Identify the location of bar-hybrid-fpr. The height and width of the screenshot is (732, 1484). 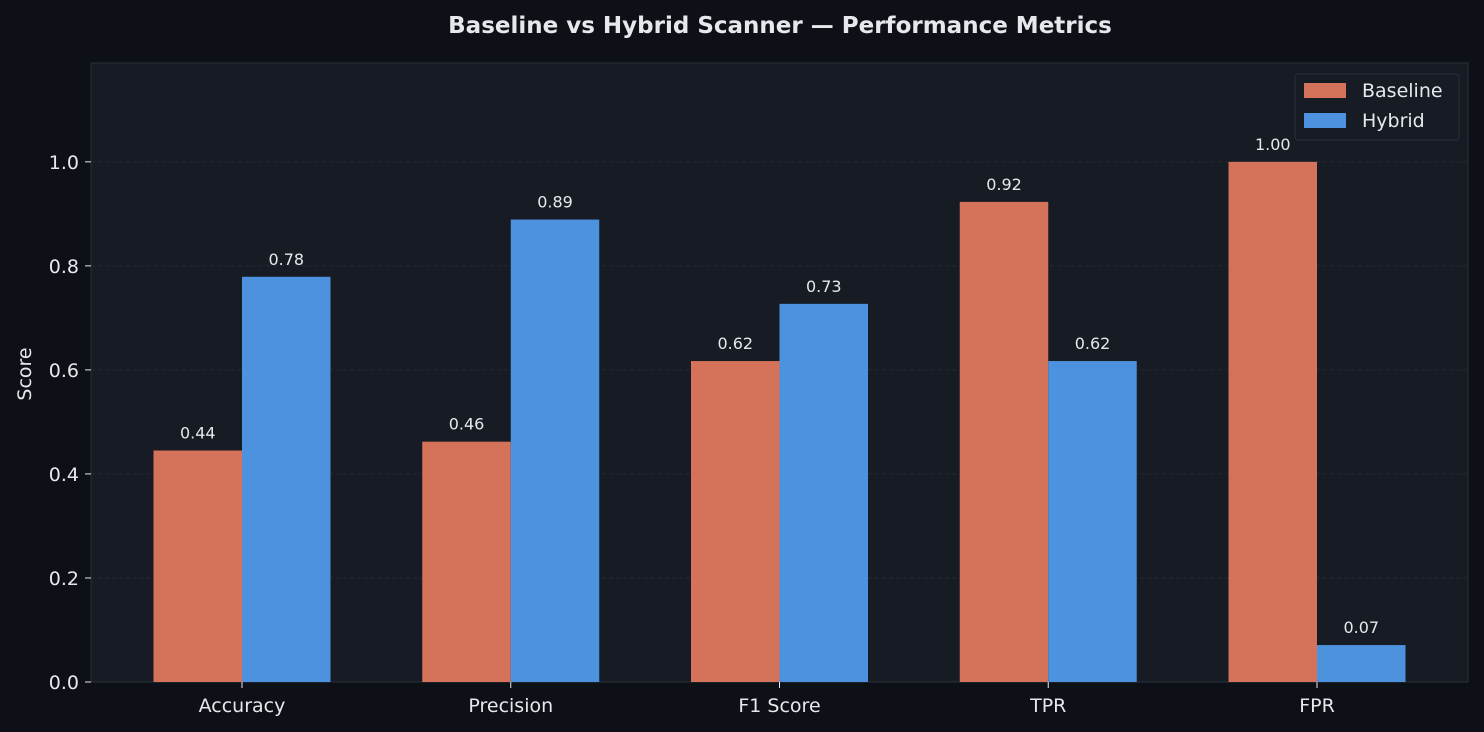
(1361, 663).